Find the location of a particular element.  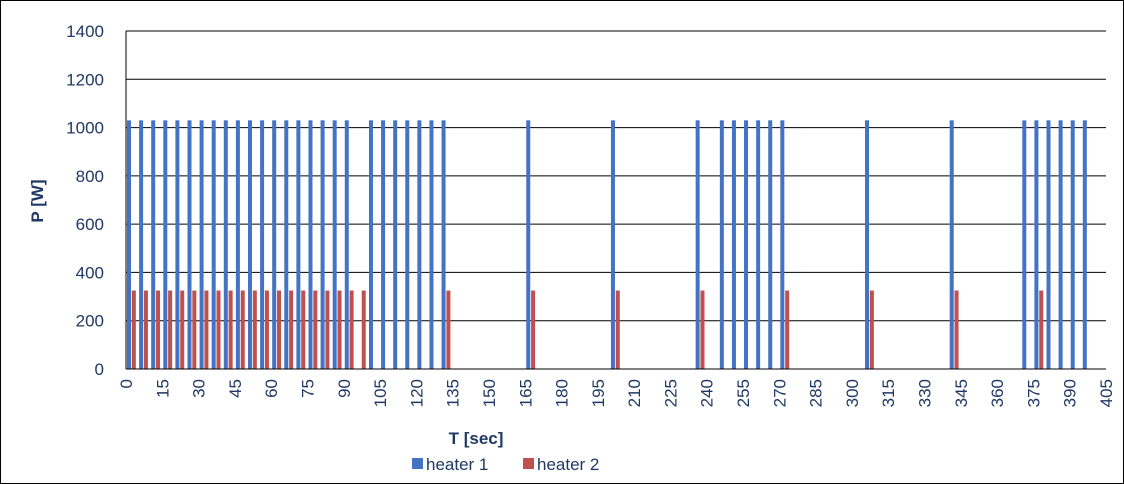

x-axis-title: T [sec] is located at coordinates (476, 438).